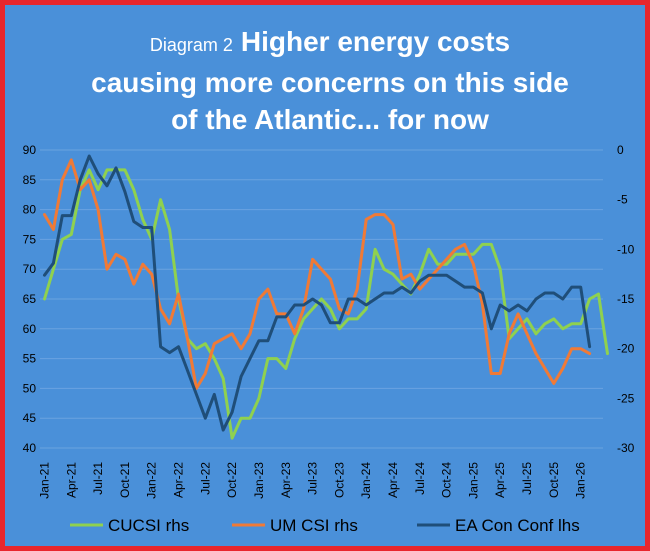  What do you see at coordinates (375, 41) in the screenshot?
I see `title-line-1: Higher energy costs` at bounding box center [375, 41].